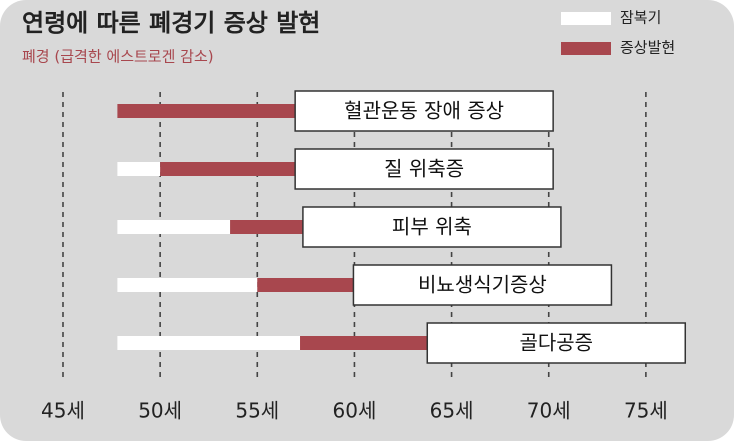 This screenshot has width=734, height=441. I want to click on chart-subtitle: 폐경 (급격한 에스트로겐 감소), so click(118, 57).